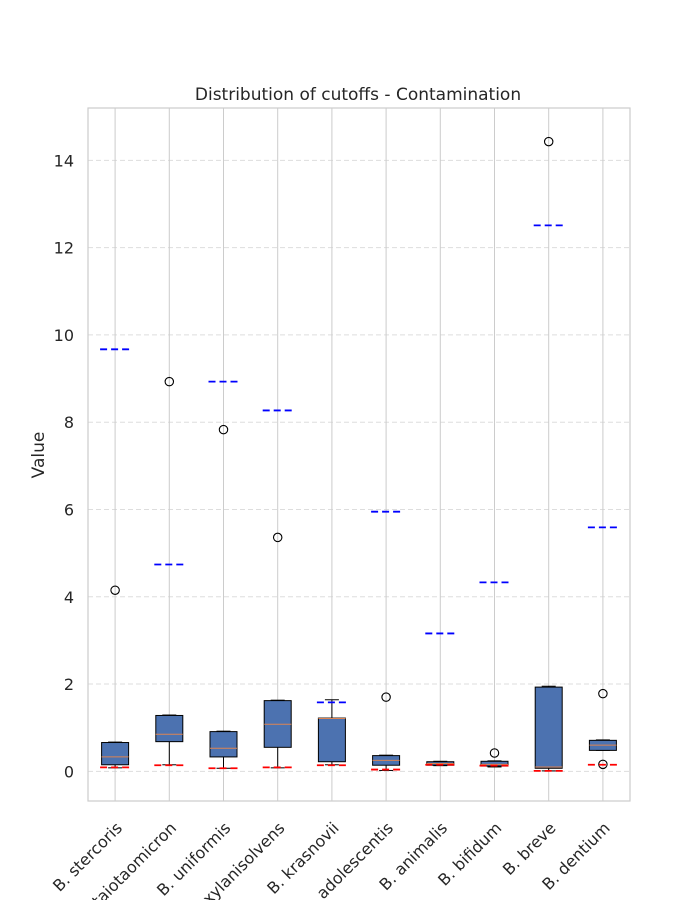  I want to click on y-axis-label: Value, so click(39, 455).